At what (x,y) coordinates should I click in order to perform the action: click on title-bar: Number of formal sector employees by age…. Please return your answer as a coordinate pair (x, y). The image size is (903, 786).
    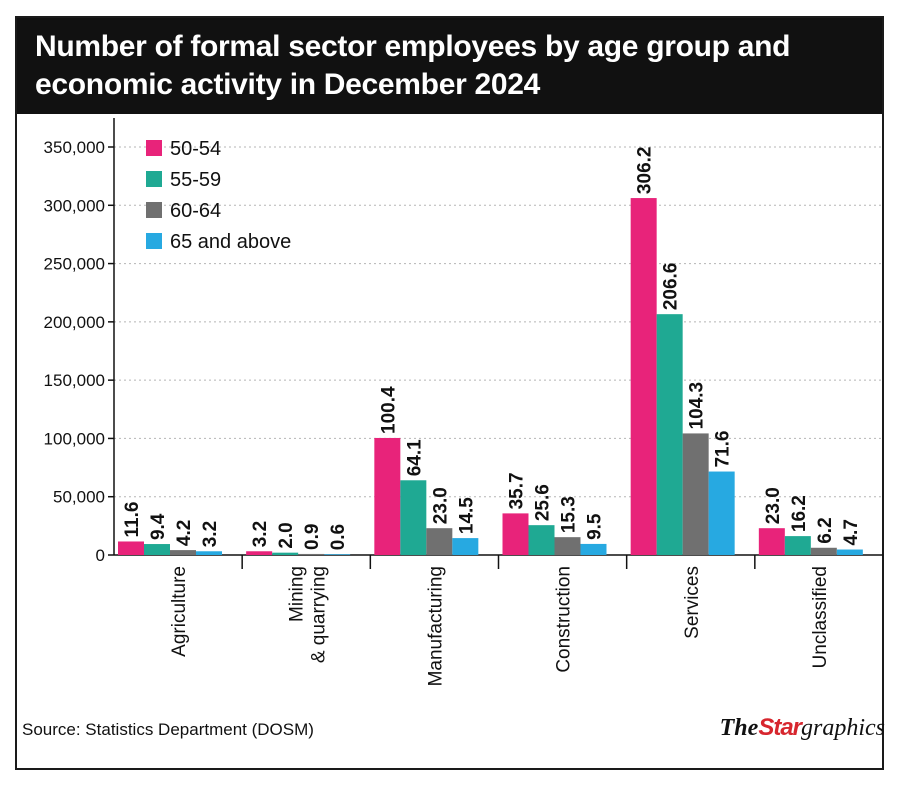
    Looking at the image, I should click on (449, 66).